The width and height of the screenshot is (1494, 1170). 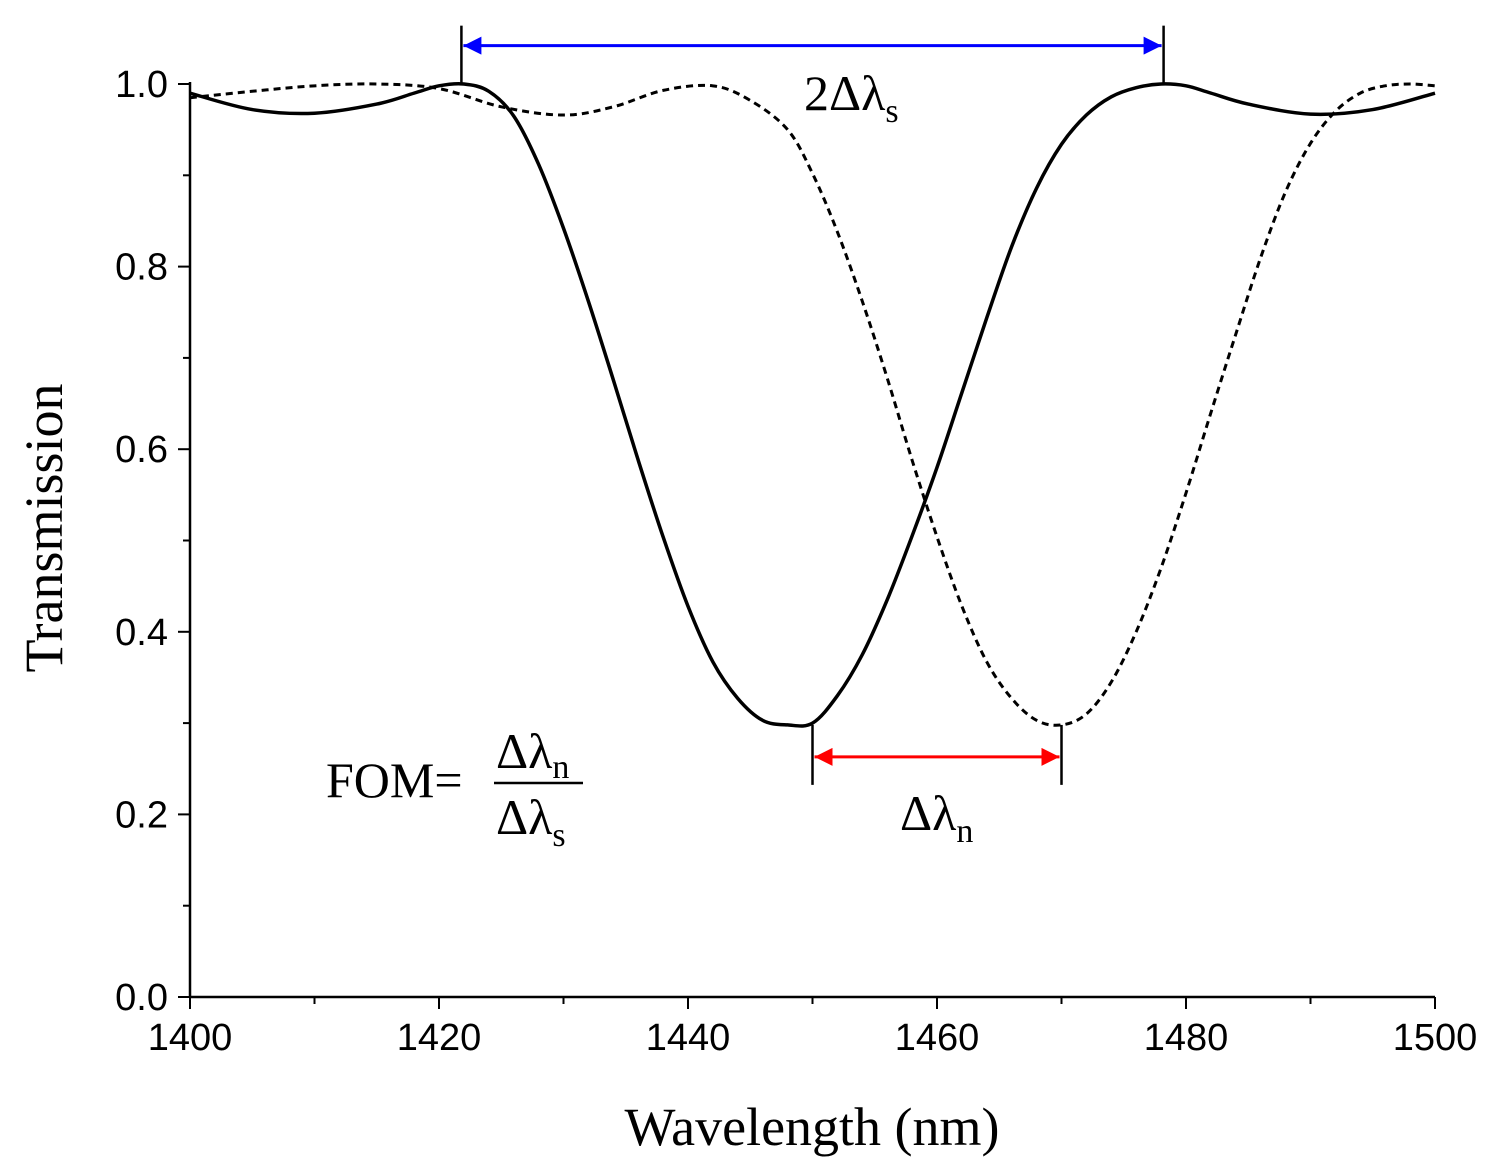 I want to click on fom-formula: FOM= Δλn Δλs, so click(x=454, y=788).